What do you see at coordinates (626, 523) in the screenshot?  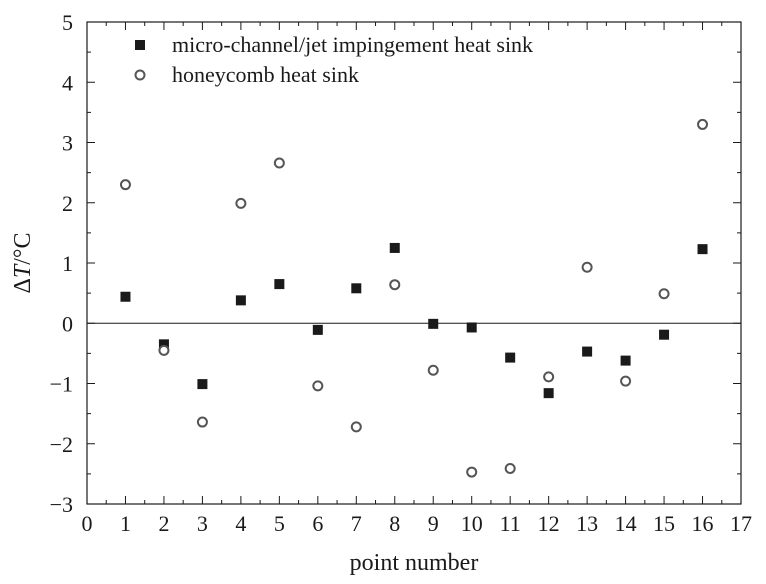 I see `x-tick-label: 14` at bounding box center [626, 523].